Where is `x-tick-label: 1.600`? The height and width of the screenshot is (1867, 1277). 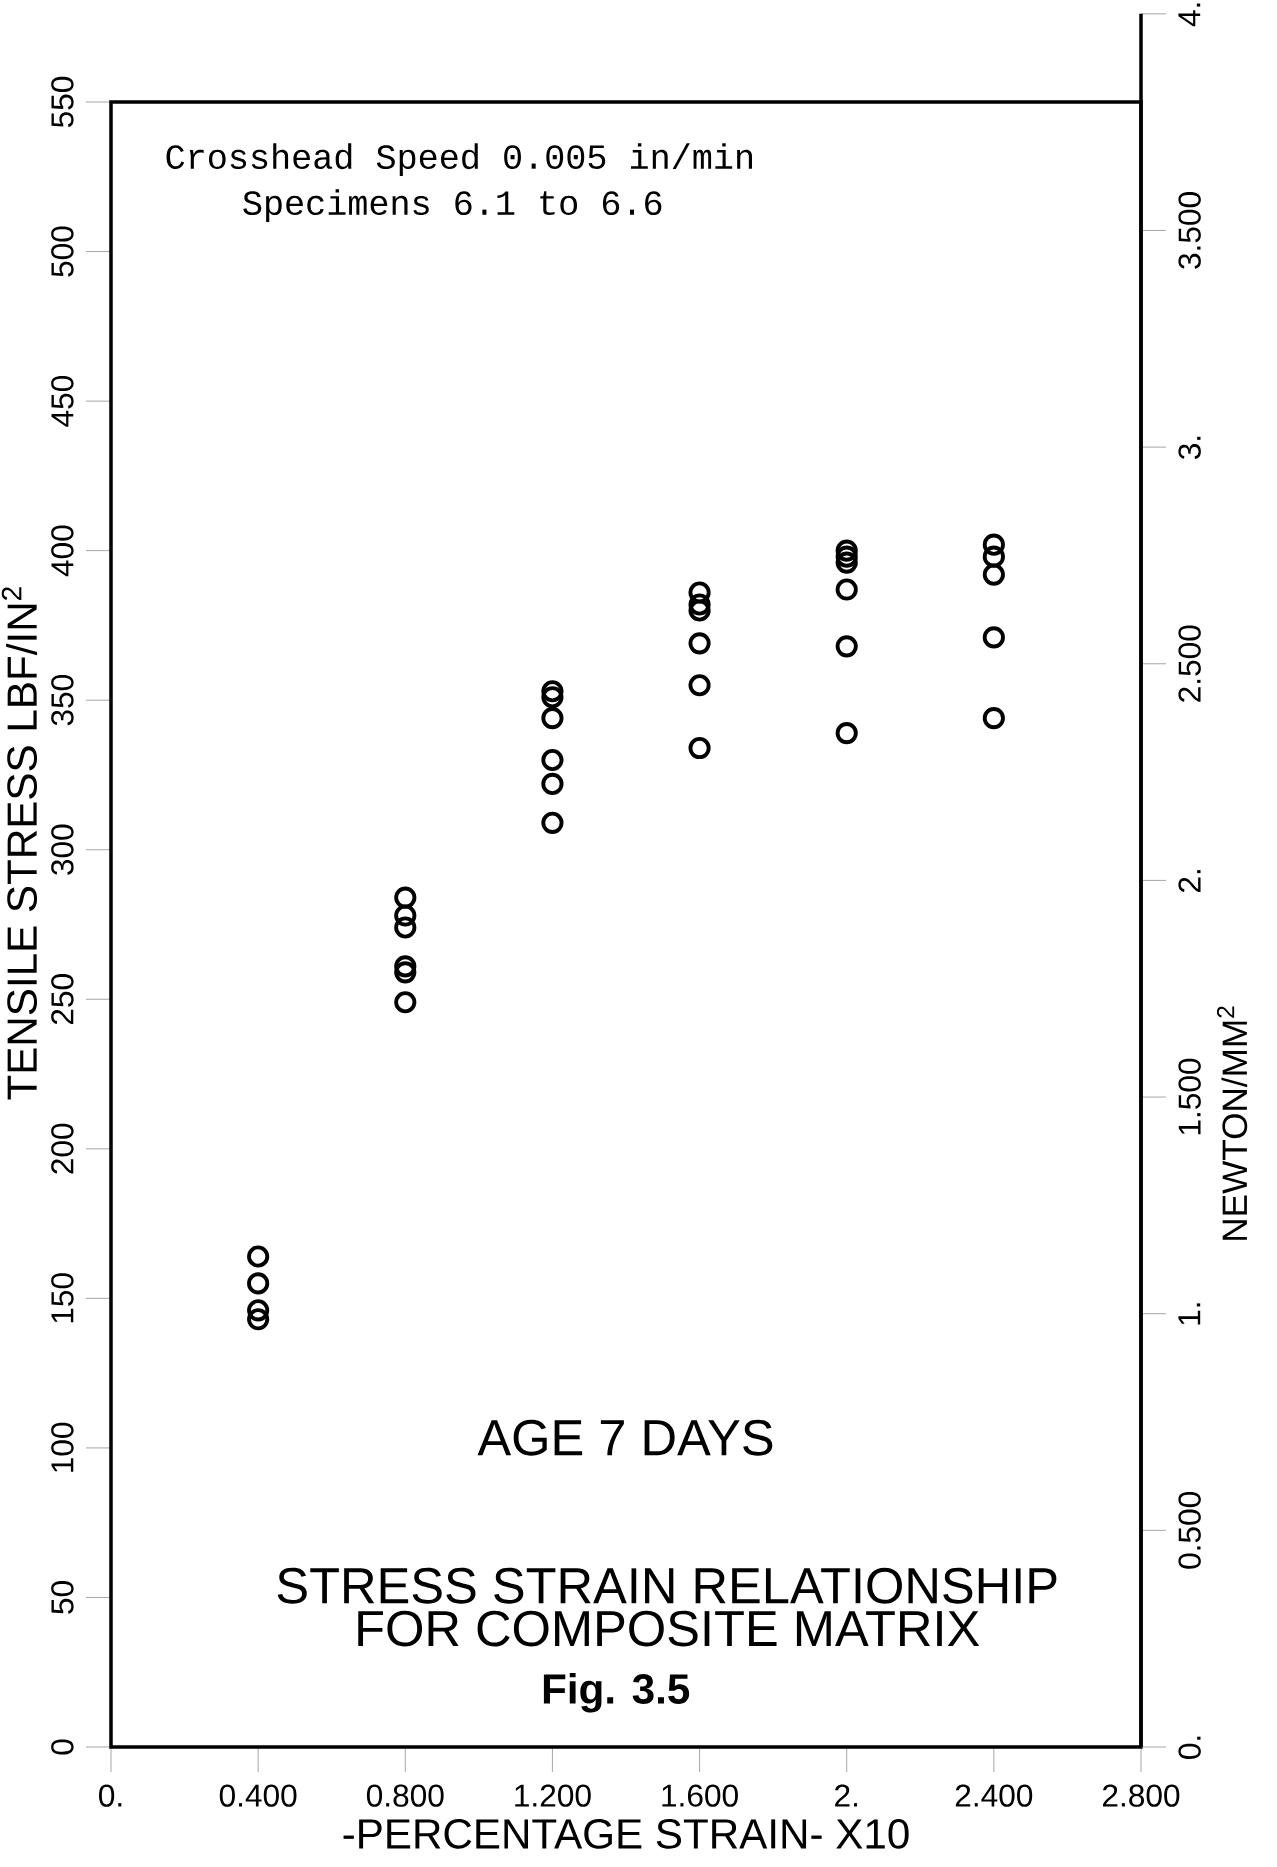
x-tick-label: 1.600 is located at coordinates (700, 1795).